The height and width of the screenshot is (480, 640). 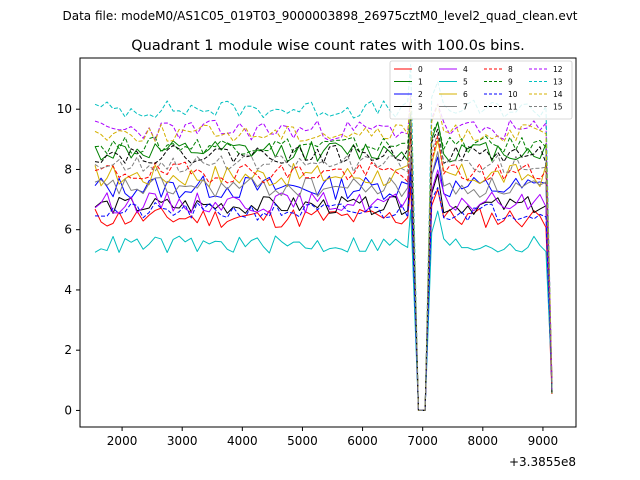 What do you see at coordinates (68, 290) in the screenshot?
I see `y-tick-label: 4` at bounding box center [68, 290].